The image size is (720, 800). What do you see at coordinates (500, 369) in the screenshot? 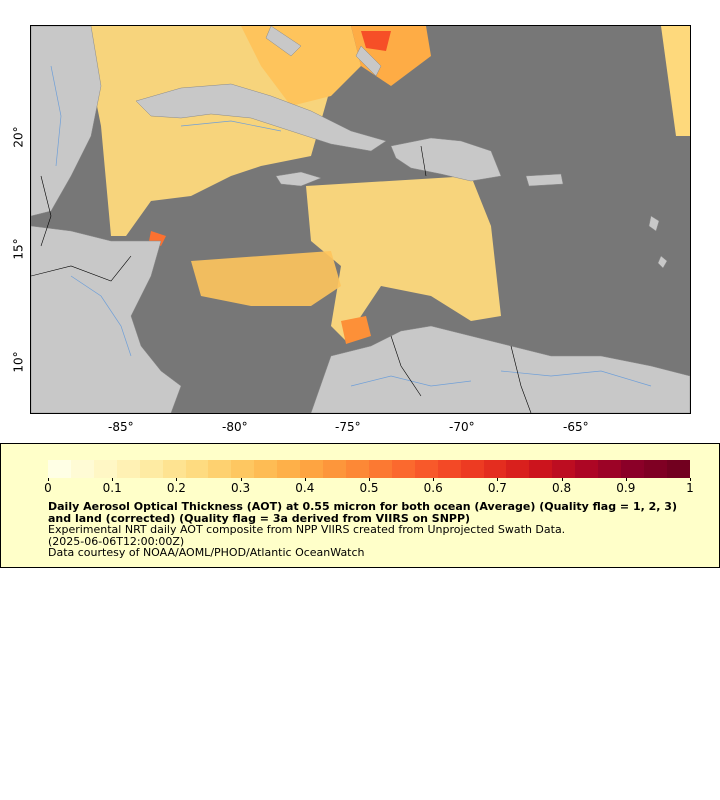
I see `land-south-america` at bounding box center [500, 369].